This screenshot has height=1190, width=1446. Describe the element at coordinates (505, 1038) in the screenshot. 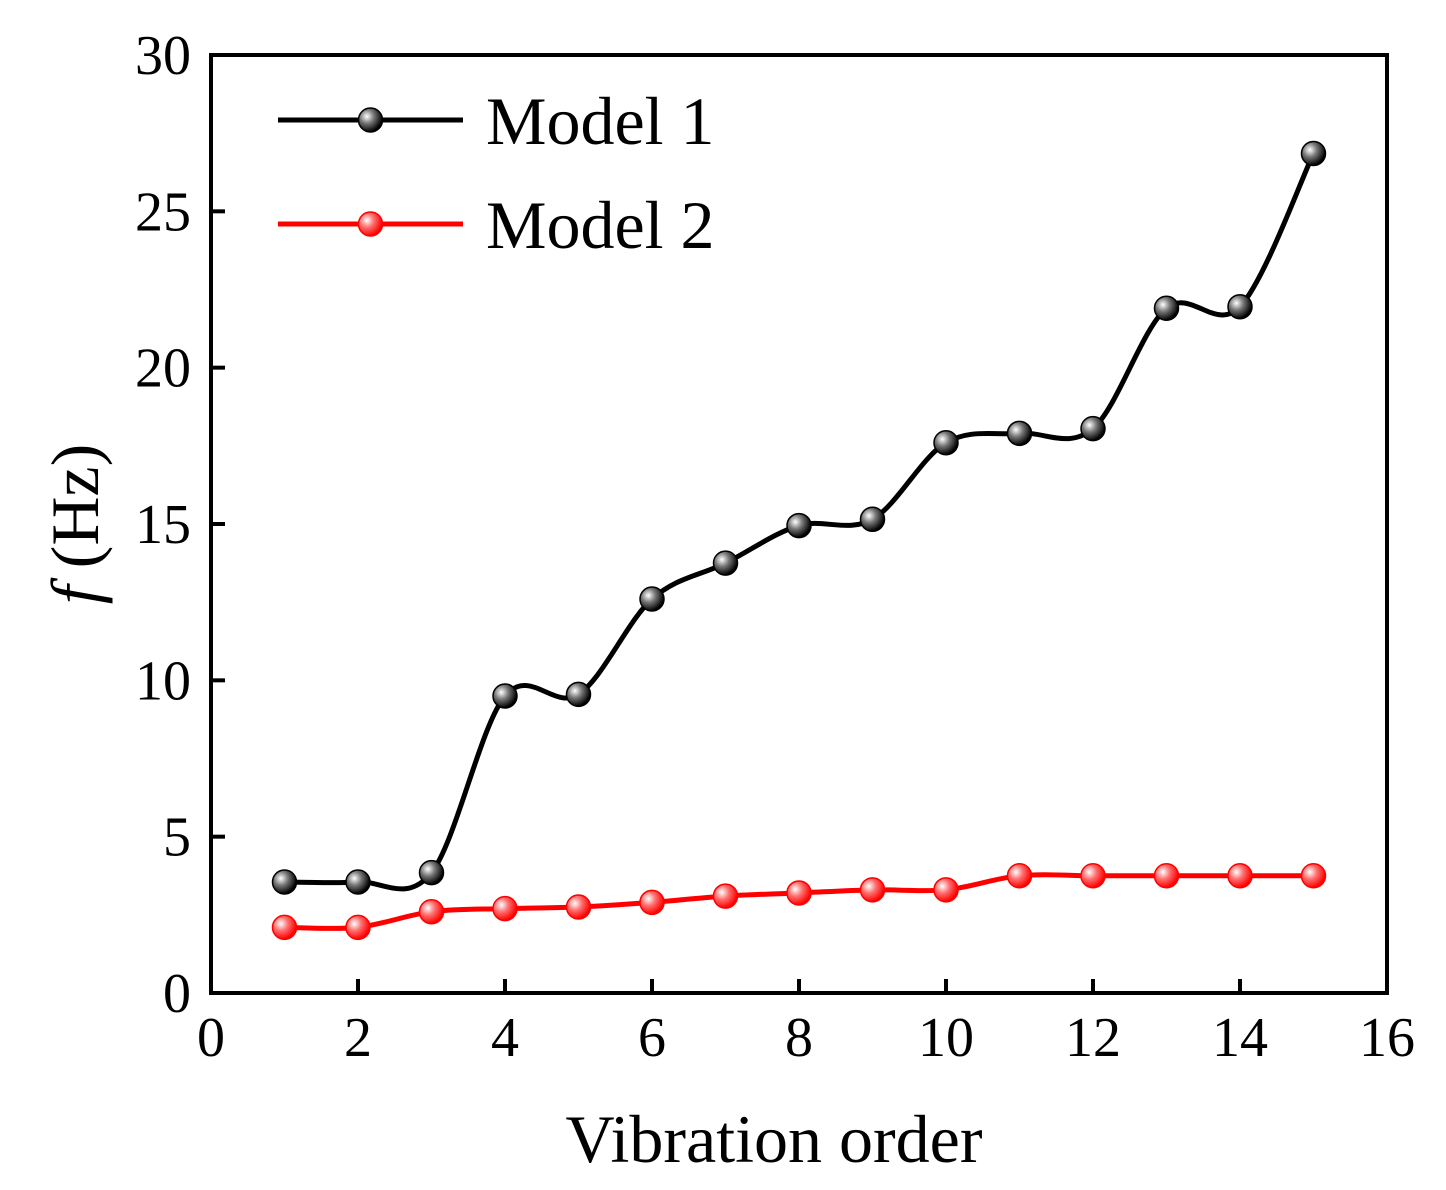

I see `x-tick-label-4: 4` at that location.